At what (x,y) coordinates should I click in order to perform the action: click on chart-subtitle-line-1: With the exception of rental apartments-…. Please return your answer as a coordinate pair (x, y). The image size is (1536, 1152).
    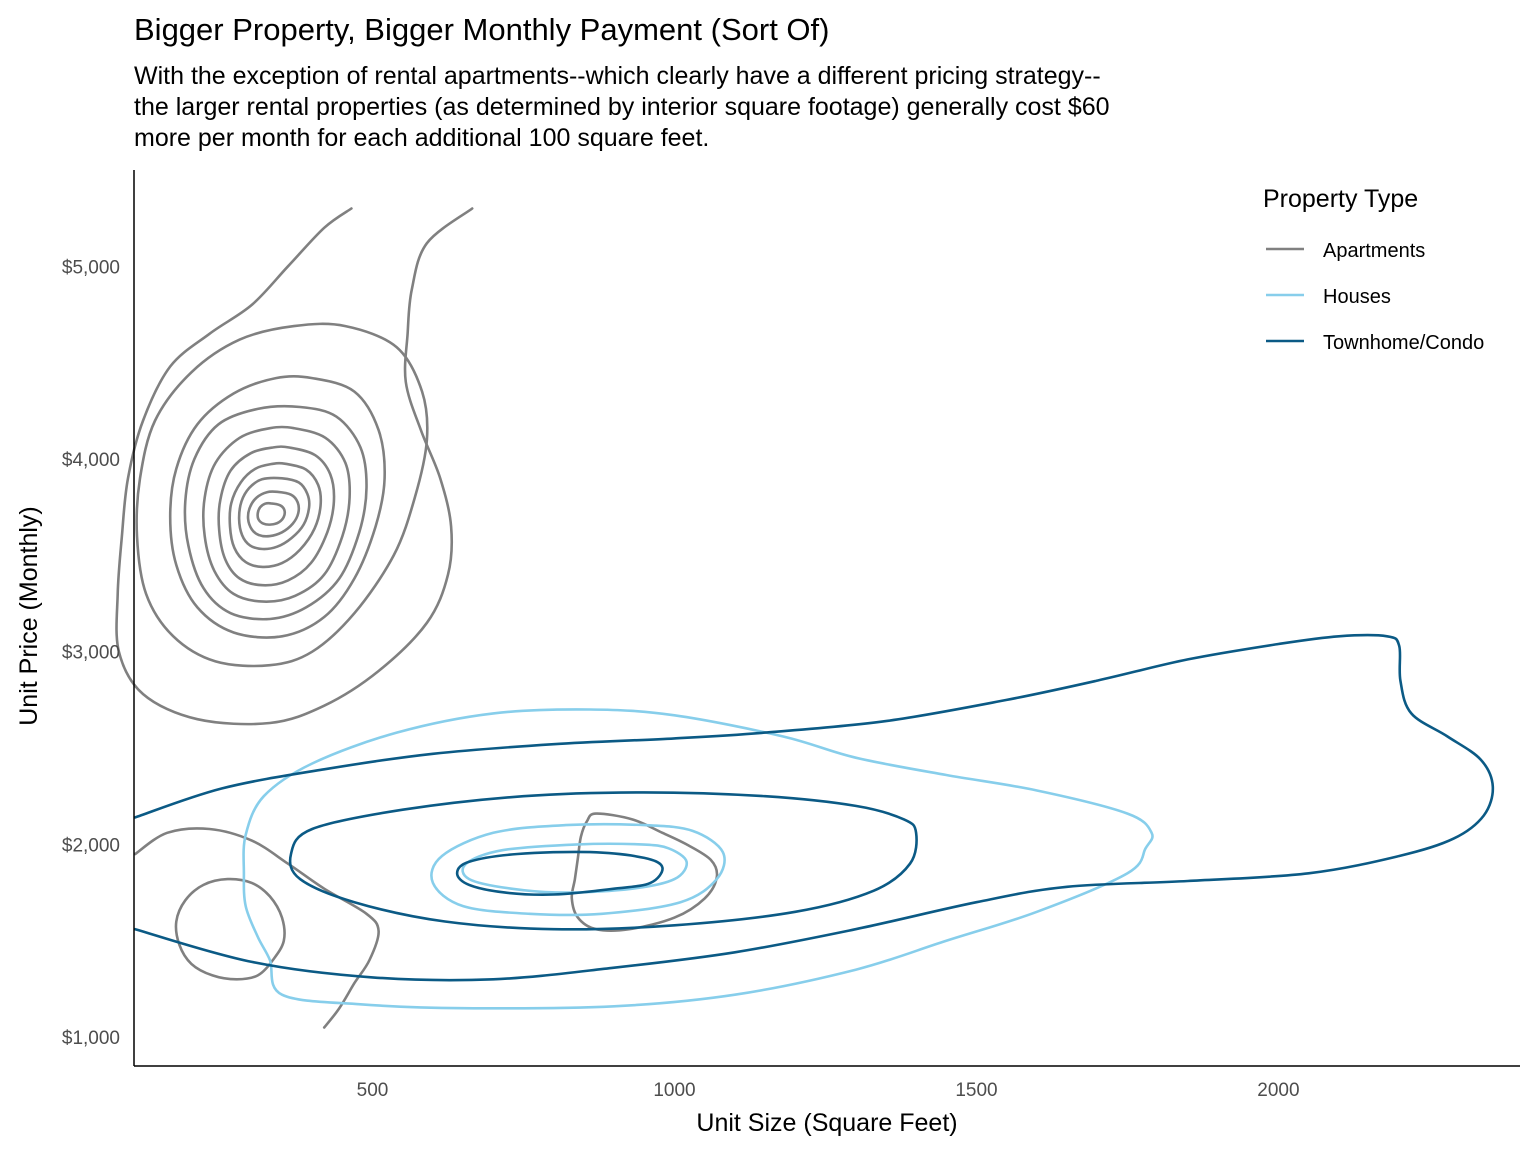
    Looking at the image, I should click on (617, 76).